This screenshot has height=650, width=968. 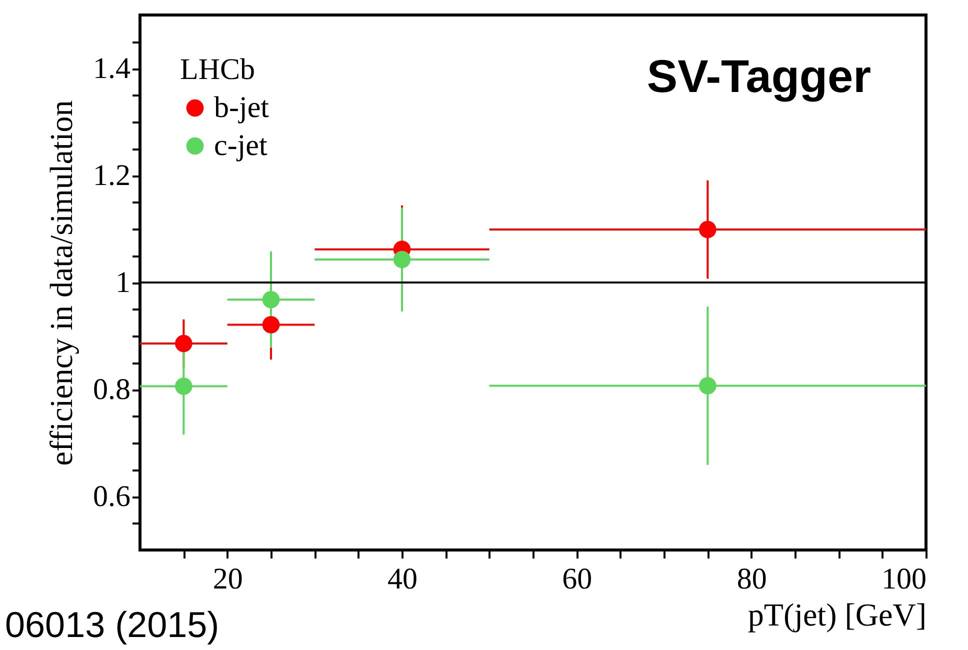 I want to click on x-tick-label: 80, so click(x=751, y=579).